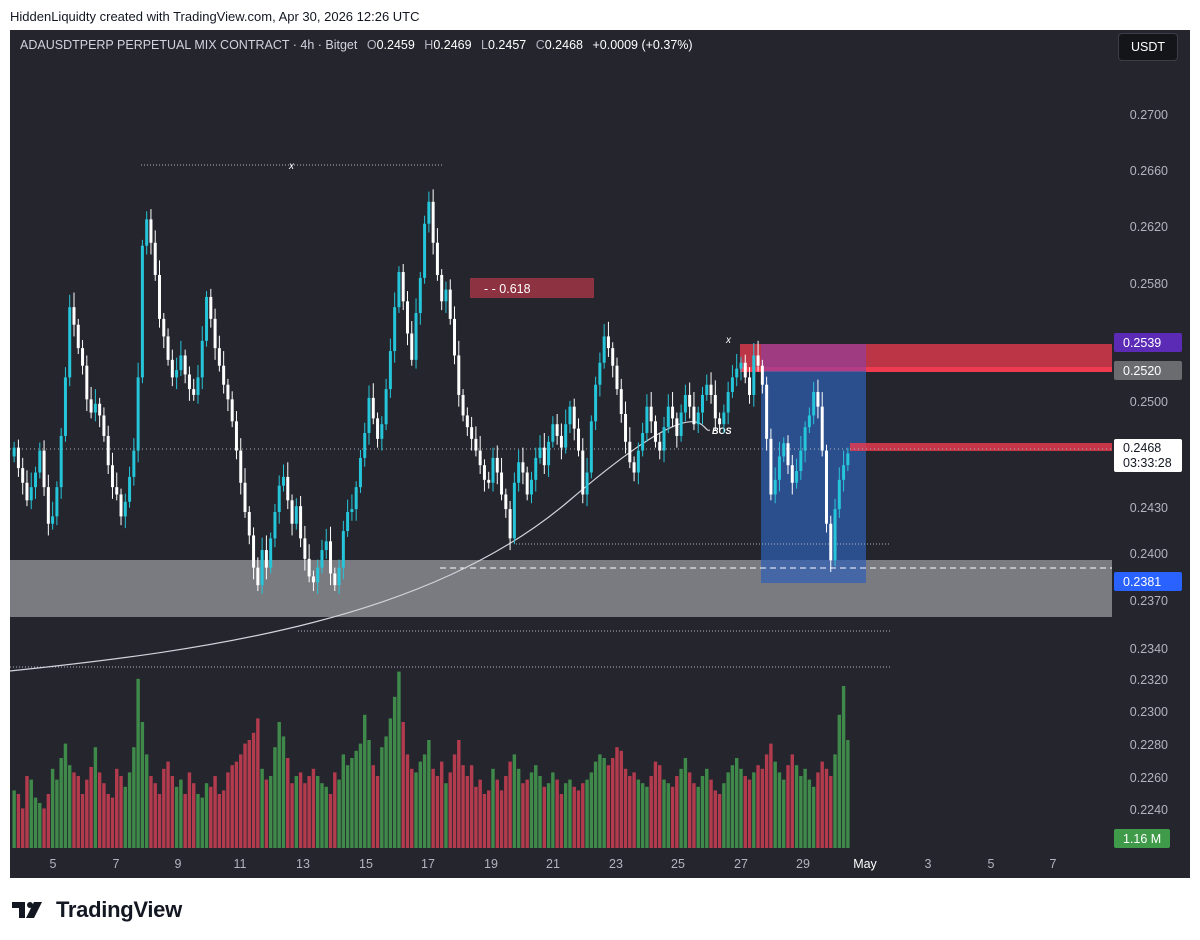 This screenshot has height=940, width=1200. Describe the element at coordinates (1149, 284) in the screenshot. I see `y-tick: 0.2580` at that location.